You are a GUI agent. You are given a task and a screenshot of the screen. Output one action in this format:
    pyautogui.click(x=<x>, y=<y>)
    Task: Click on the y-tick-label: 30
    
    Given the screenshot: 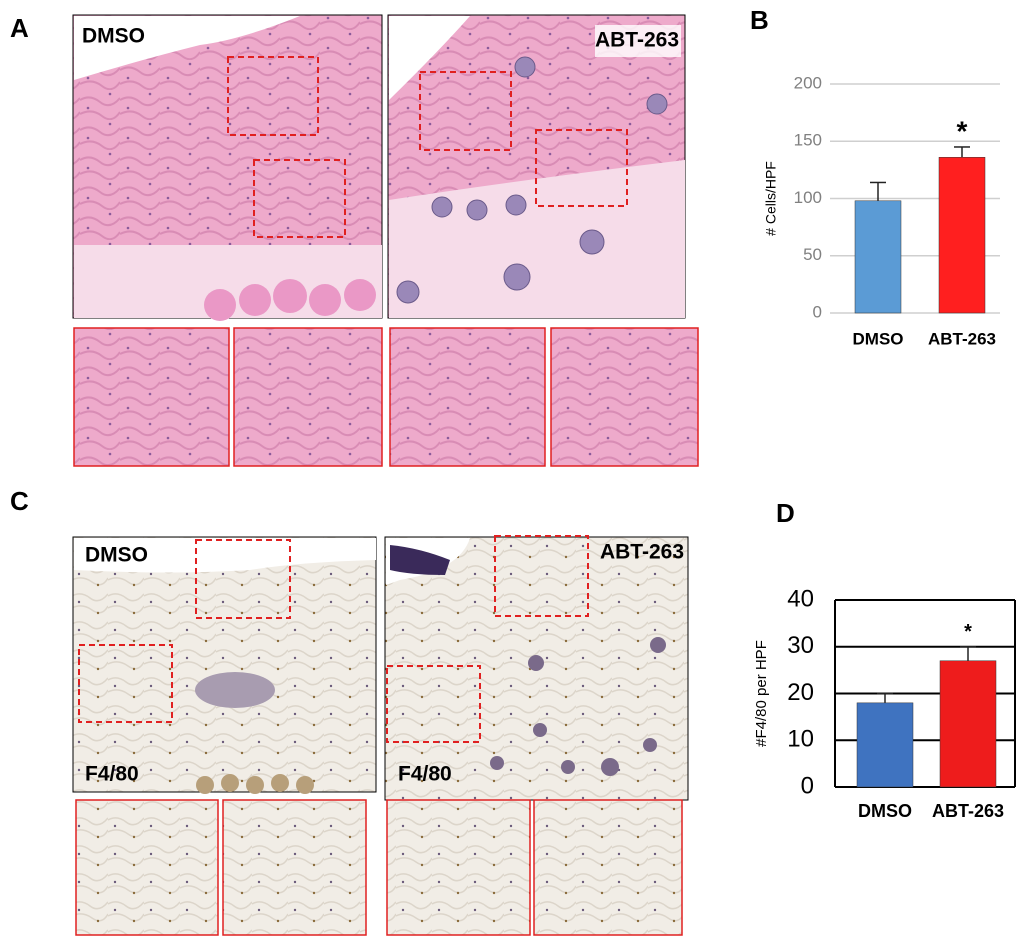 What is the action you would take?
    pyautogui.click(x=800, y=645)
    